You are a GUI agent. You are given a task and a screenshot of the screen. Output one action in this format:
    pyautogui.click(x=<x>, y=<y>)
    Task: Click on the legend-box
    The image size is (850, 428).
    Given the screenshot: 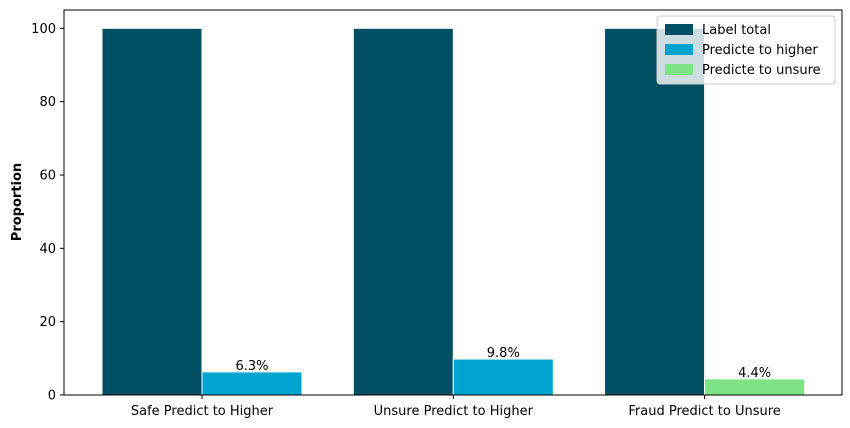 What is the action you would take?
    pyautogui.click(x=746, y=50)
    